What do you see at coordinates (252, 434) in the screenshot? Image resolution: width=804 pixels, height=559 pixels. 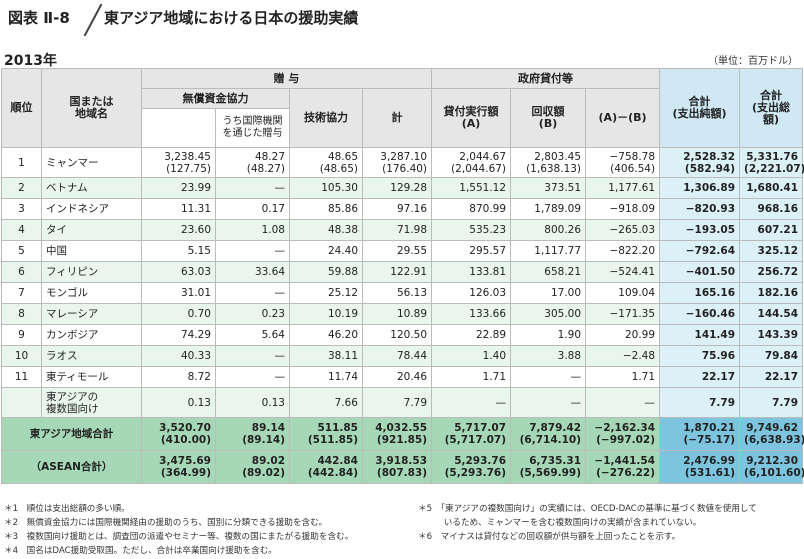 I see `via-intl-cell: 89.14 (89.14)` at bounding box center [252, 434].